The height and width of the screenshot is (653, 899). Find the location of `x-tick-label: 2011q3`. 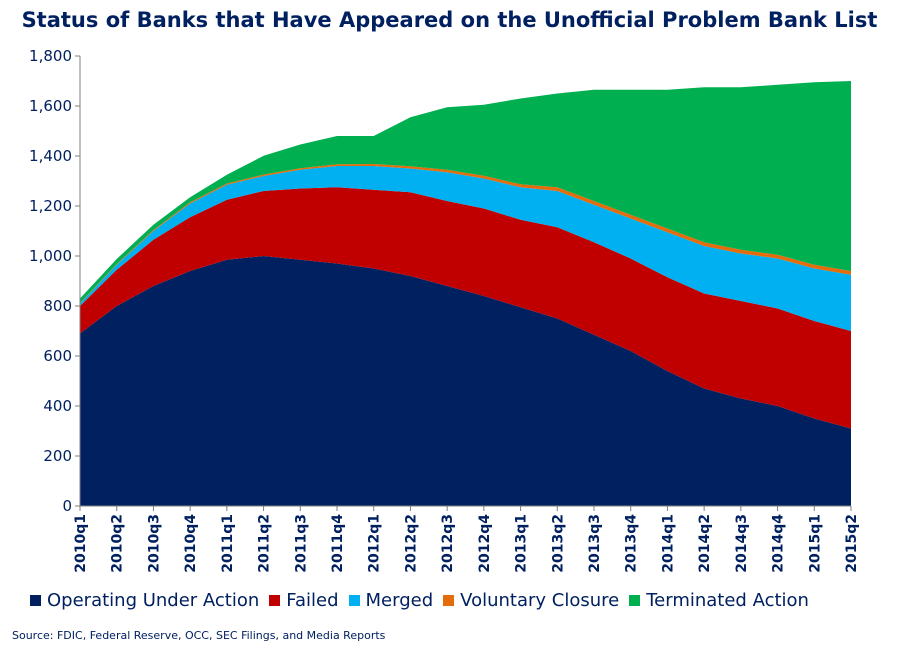

x-tick-label: 2011q3 is located at coordinates (301, 543).